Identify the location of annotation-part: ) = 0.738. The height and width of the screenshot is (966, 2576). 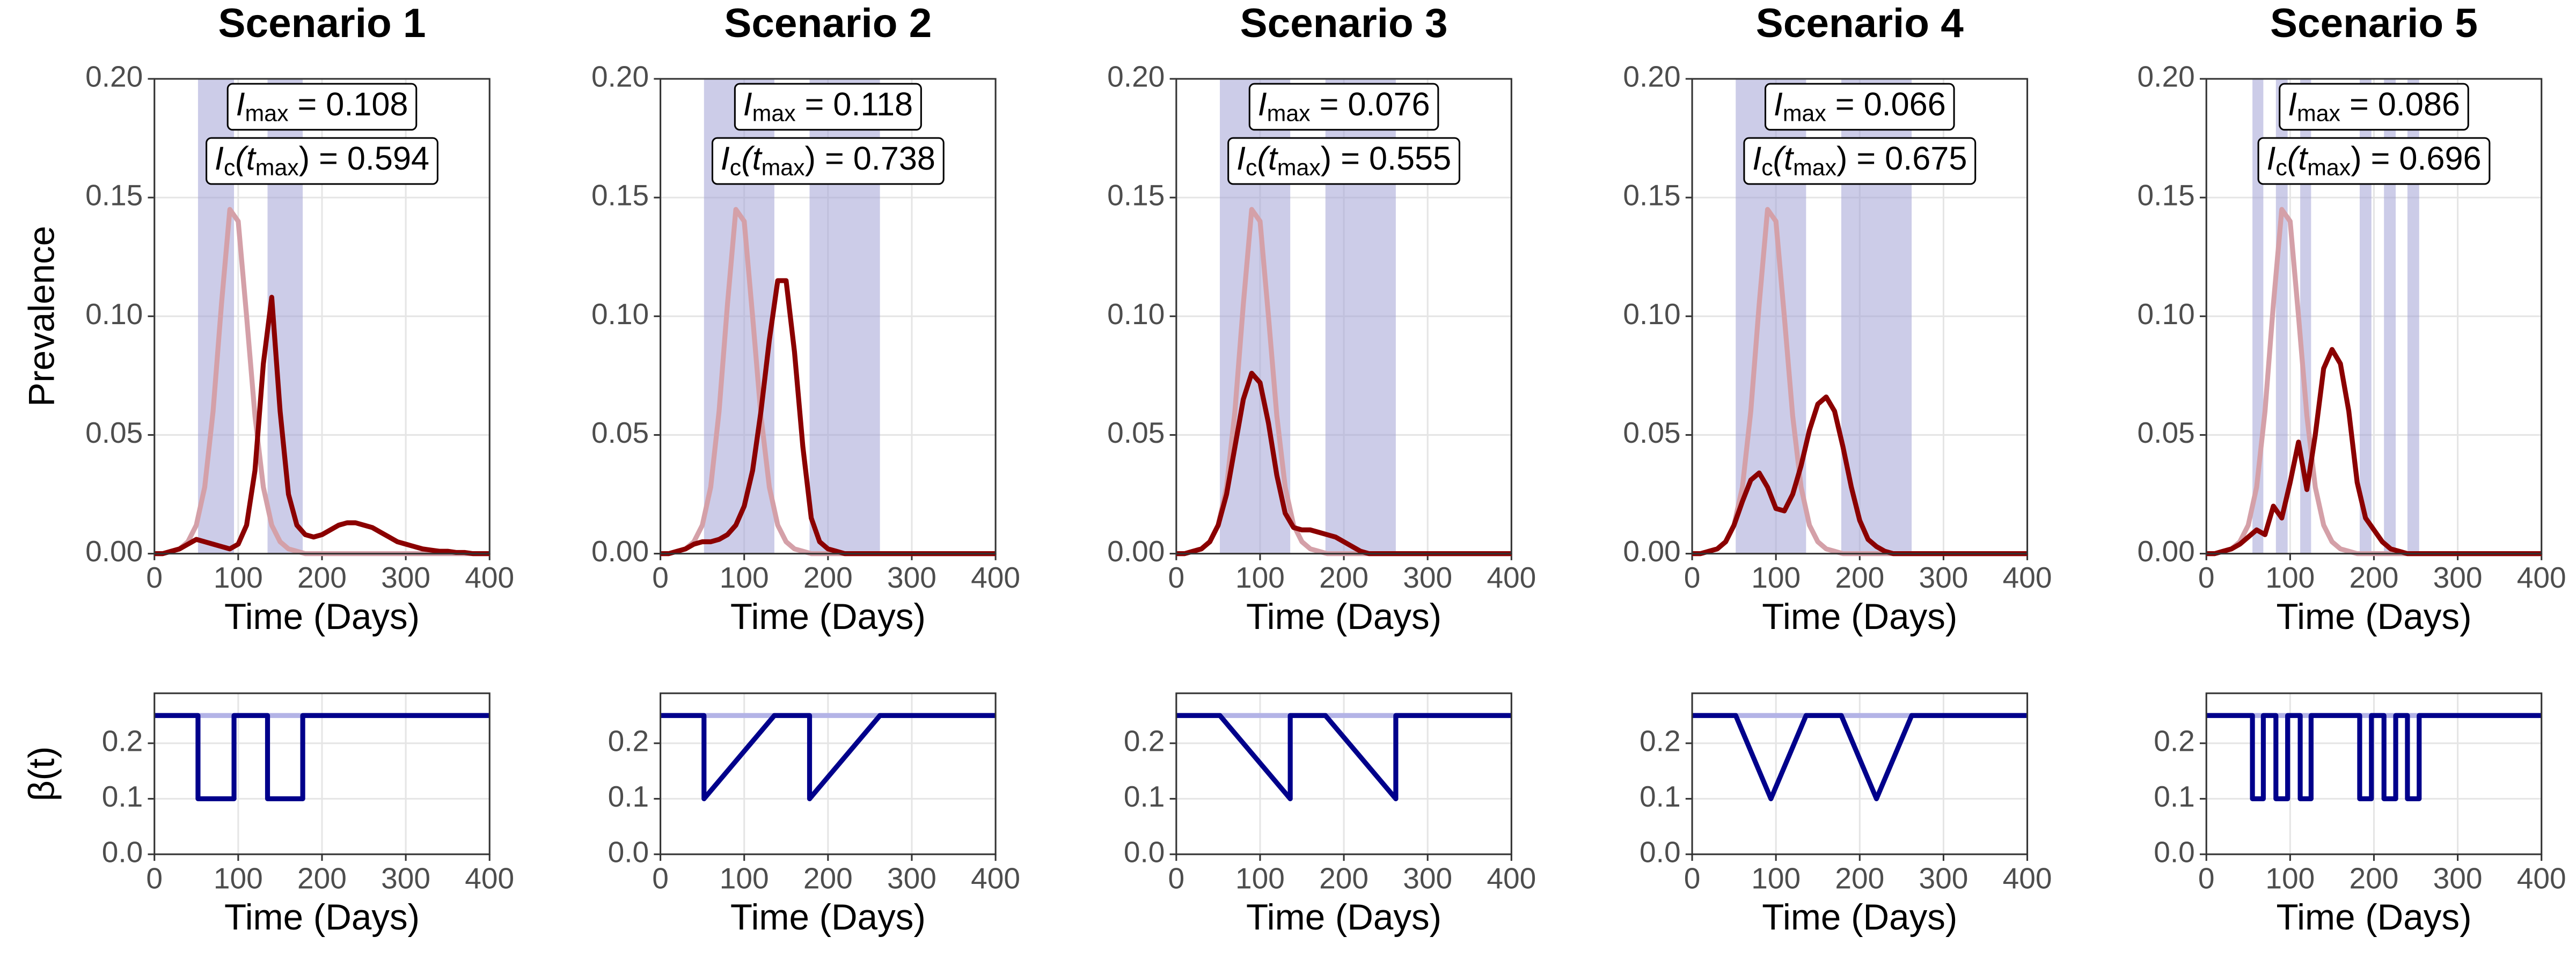
(870, 158).